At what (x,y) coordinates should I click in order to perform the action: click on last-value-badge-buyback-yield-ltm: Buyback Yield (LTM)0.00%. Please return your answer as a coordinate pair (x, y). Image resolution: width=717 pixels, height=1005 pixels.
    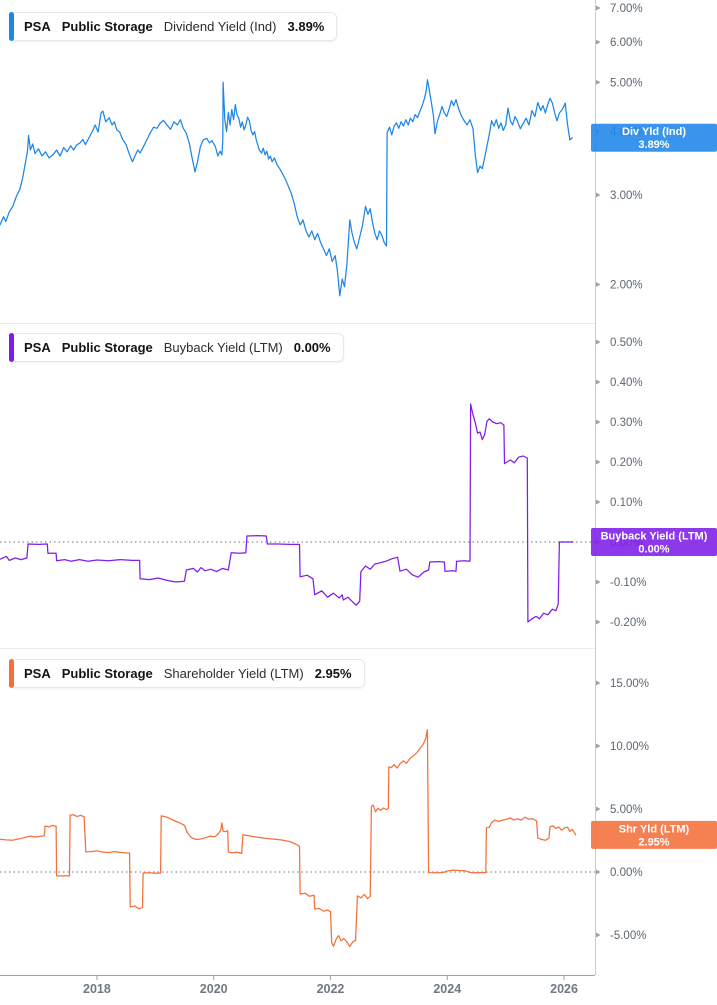
    Looking at the image, I should click on (654, 542).